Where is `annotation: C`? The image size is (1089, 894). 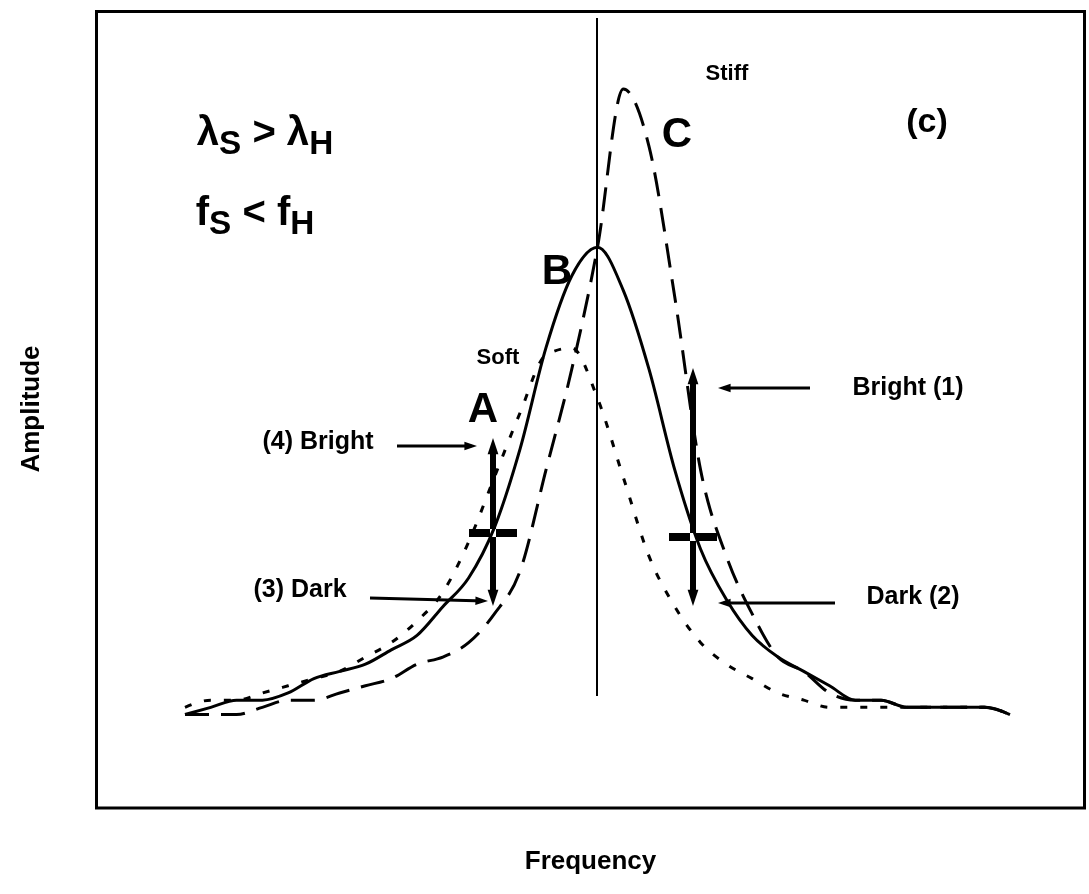
annotation: C is located at coordinates (677, 132).